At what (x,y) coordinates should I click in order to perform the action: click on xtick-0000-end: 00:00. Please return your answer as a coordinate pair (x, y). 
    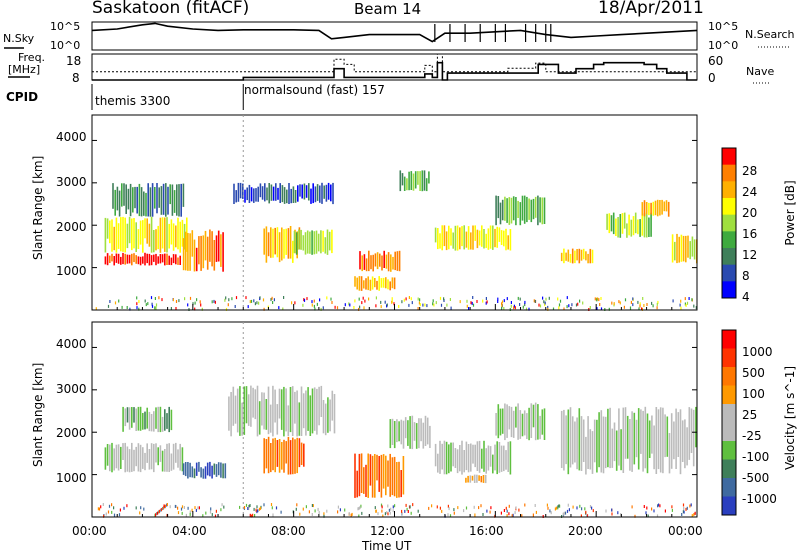
    Looking at the image, I should click on (685, 531).